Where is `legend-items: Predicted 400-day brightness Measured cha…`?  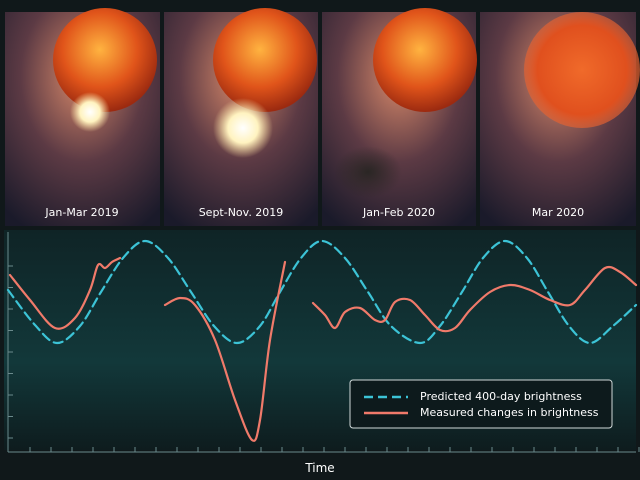 legend-items: Predicted 400-day brightness Measured cha… is located at coordinates (481, 404).